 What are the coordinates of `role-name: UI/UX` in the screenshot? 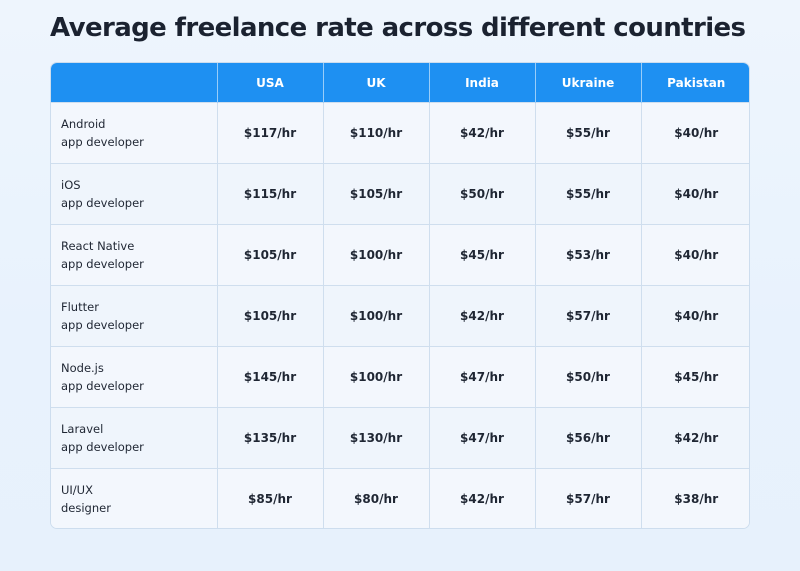 It's located at (77, 490).